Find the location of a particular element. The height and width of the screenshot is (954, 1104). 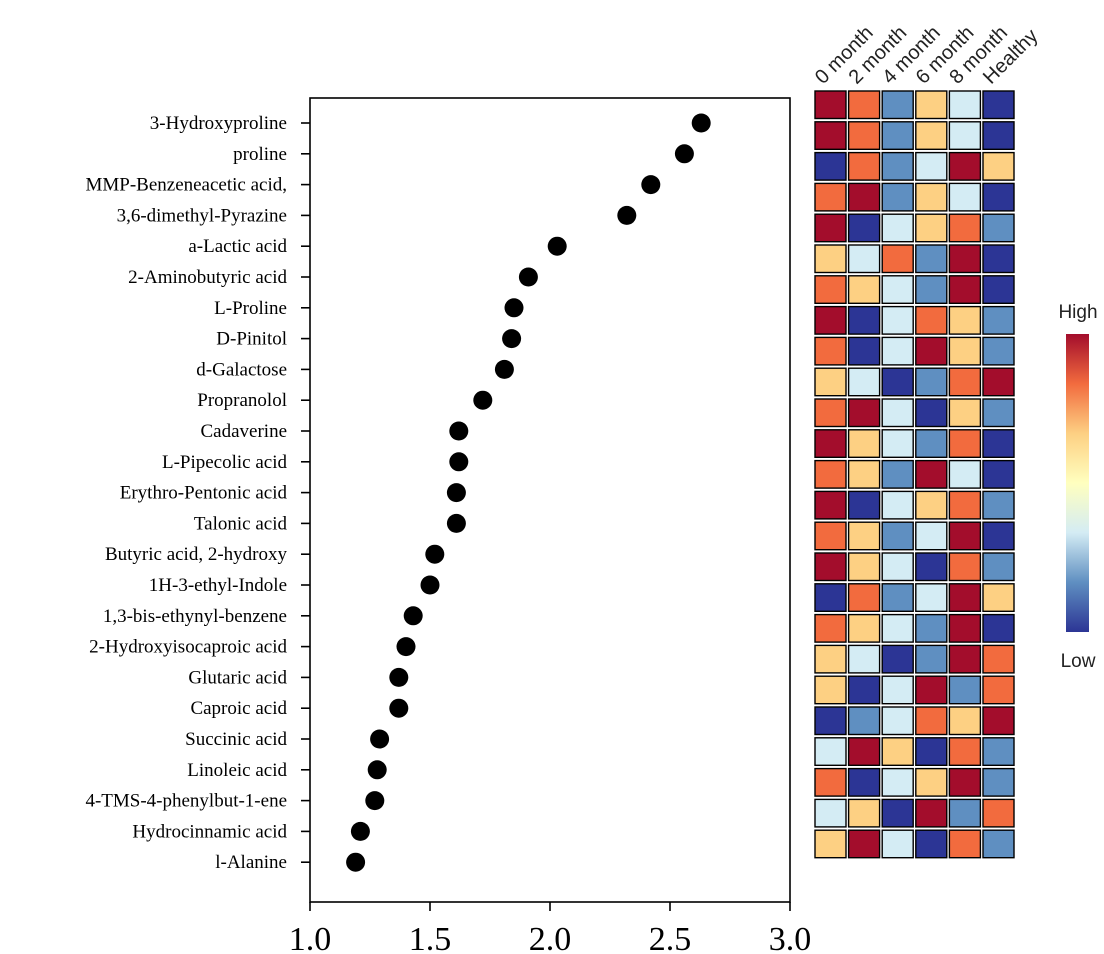

y-axis-label: proline is located at coordinates (260, 154).